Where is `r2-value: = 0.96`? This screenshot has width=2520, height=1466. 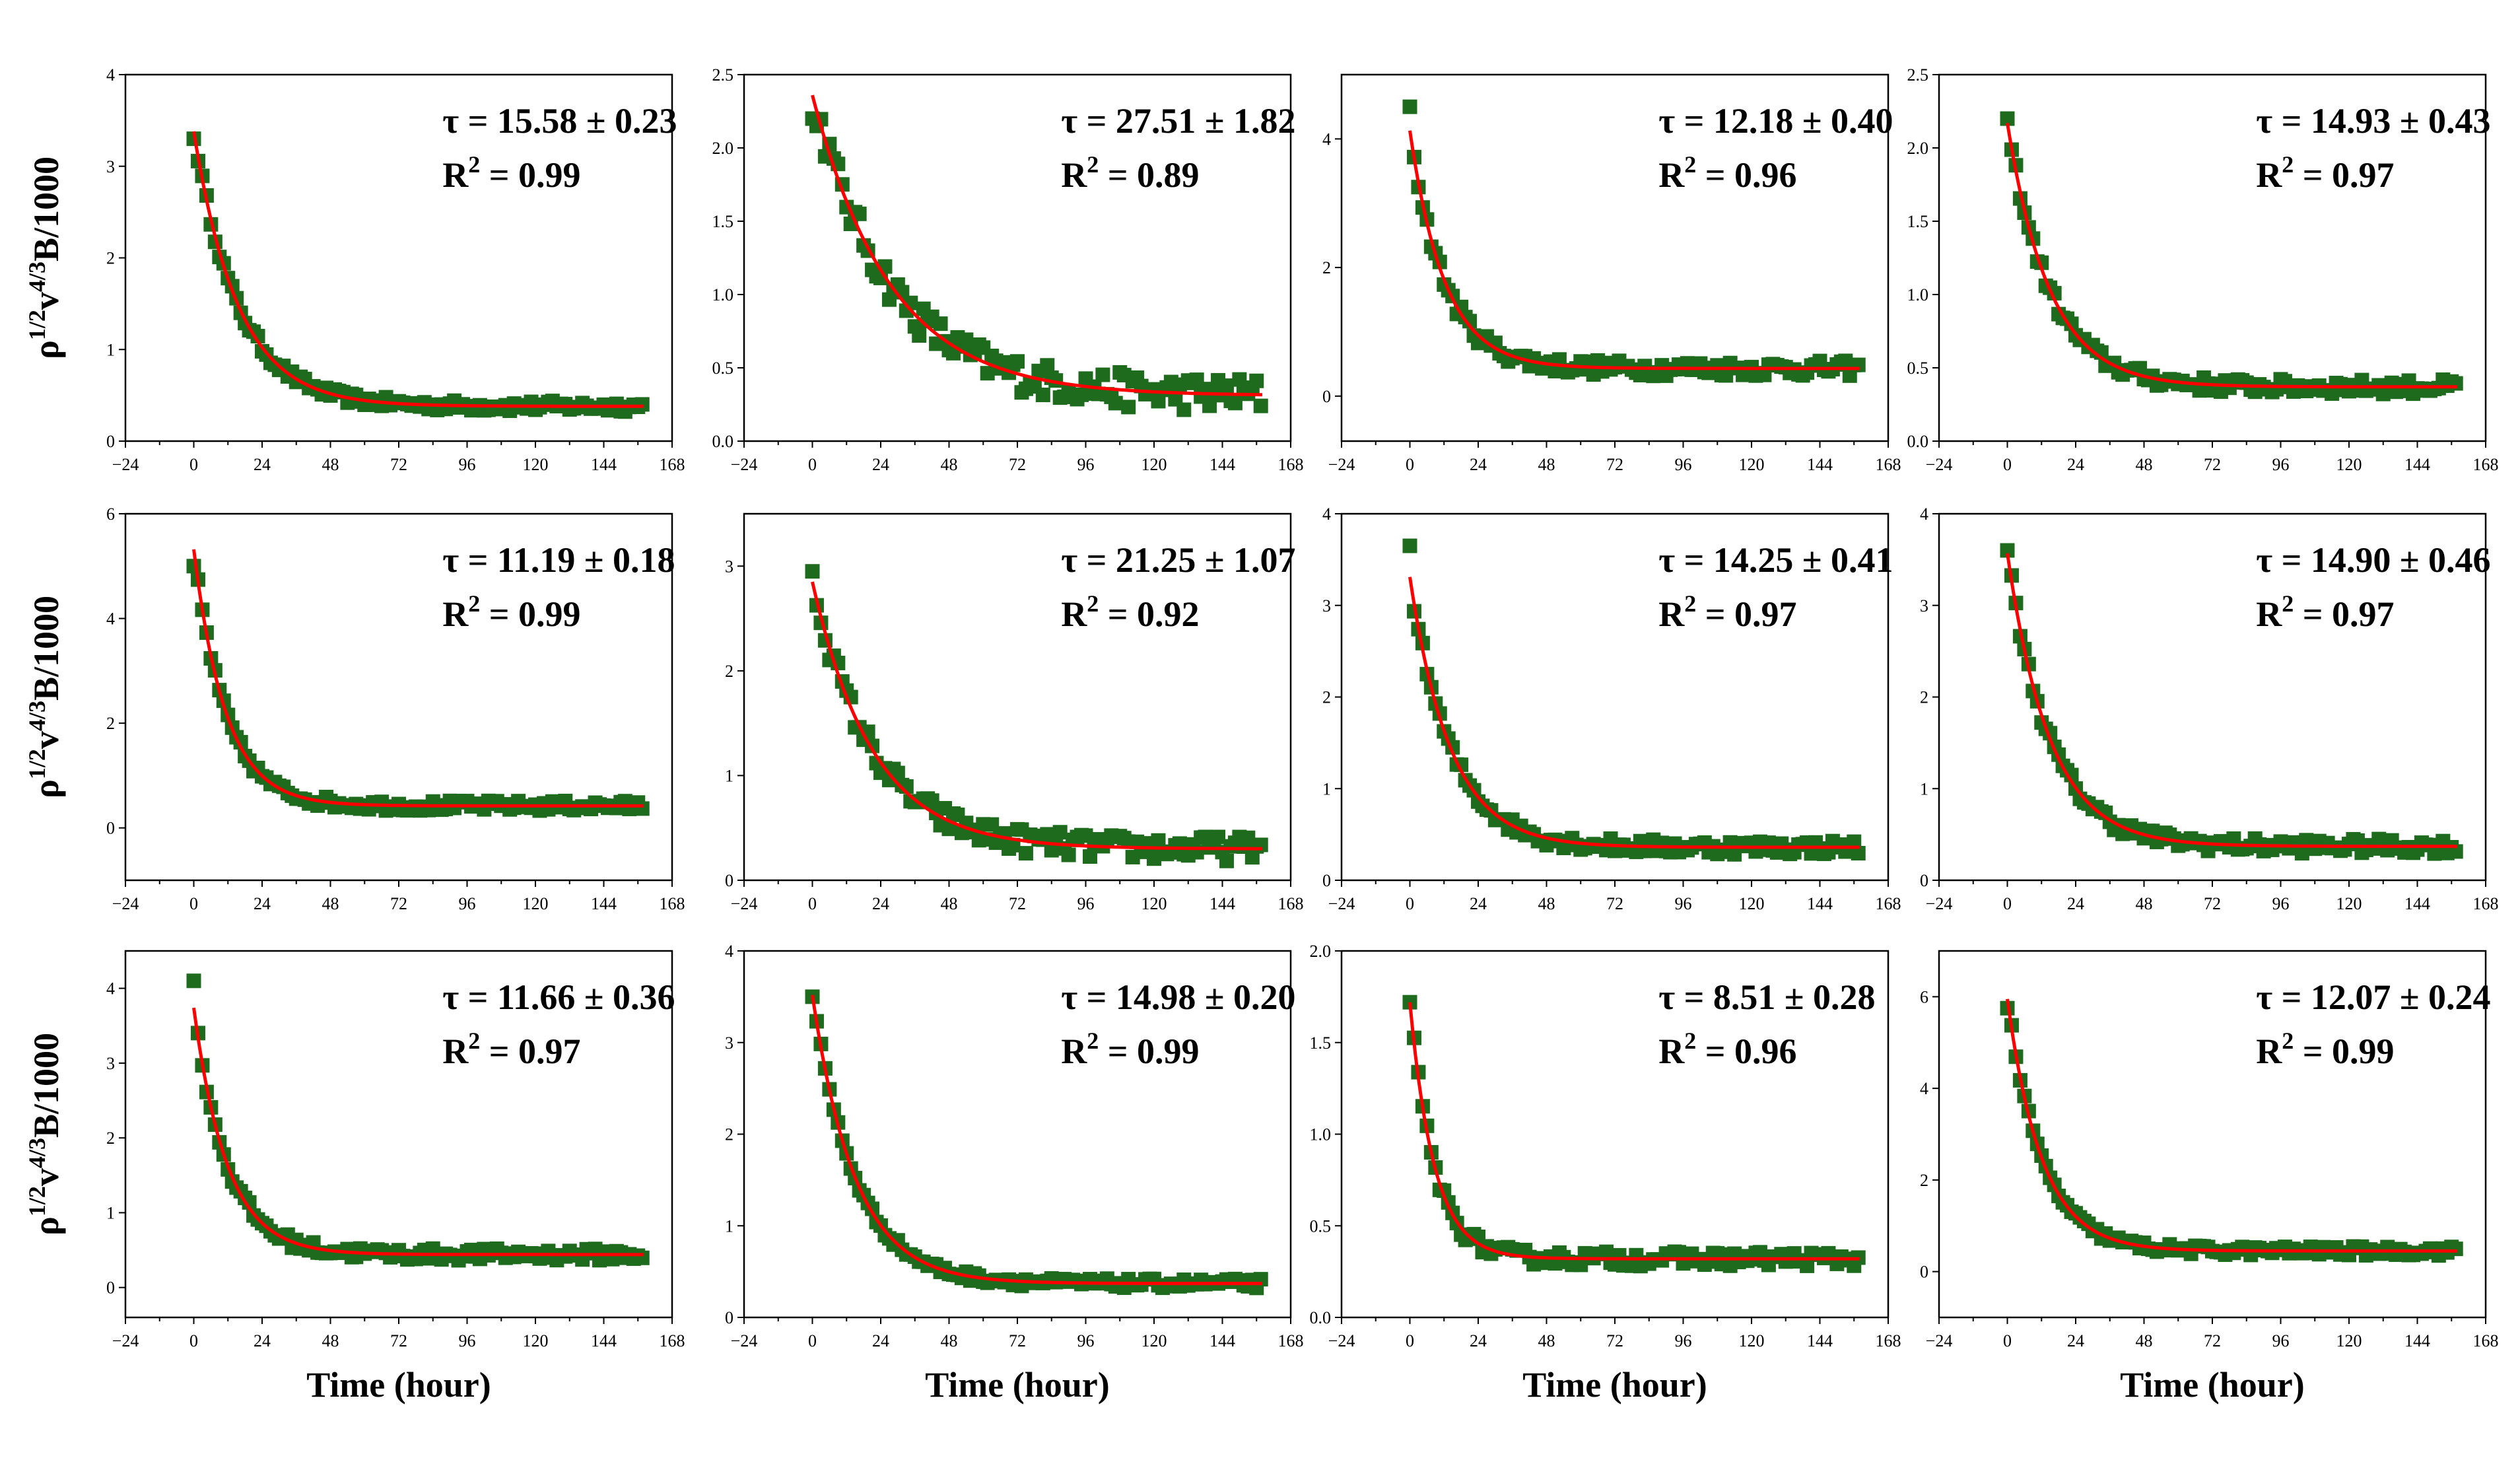 r2-value: = 0.96 is located at coordinates (1746, 1051).